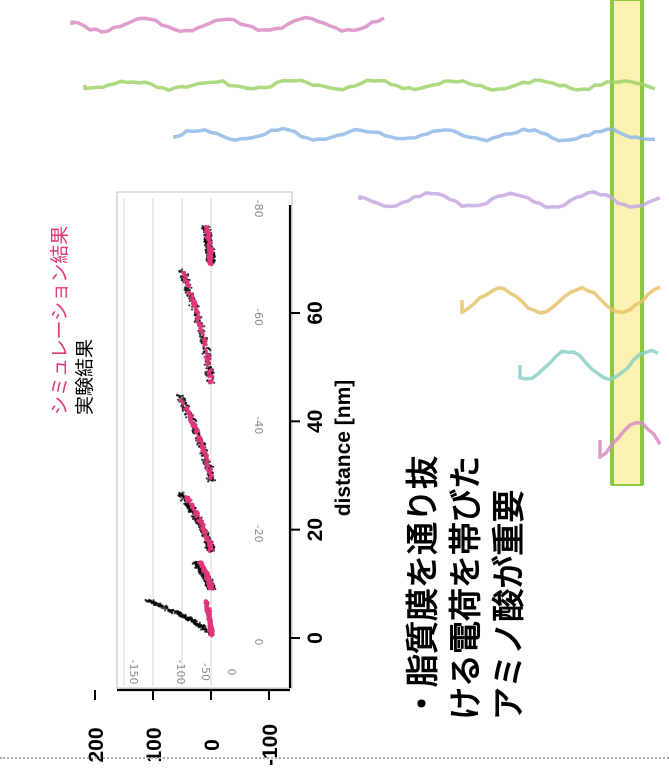 The width and height of the screenshot is (669, 769). I want to click on y-tick-label-1: 0, so click(212, 745).